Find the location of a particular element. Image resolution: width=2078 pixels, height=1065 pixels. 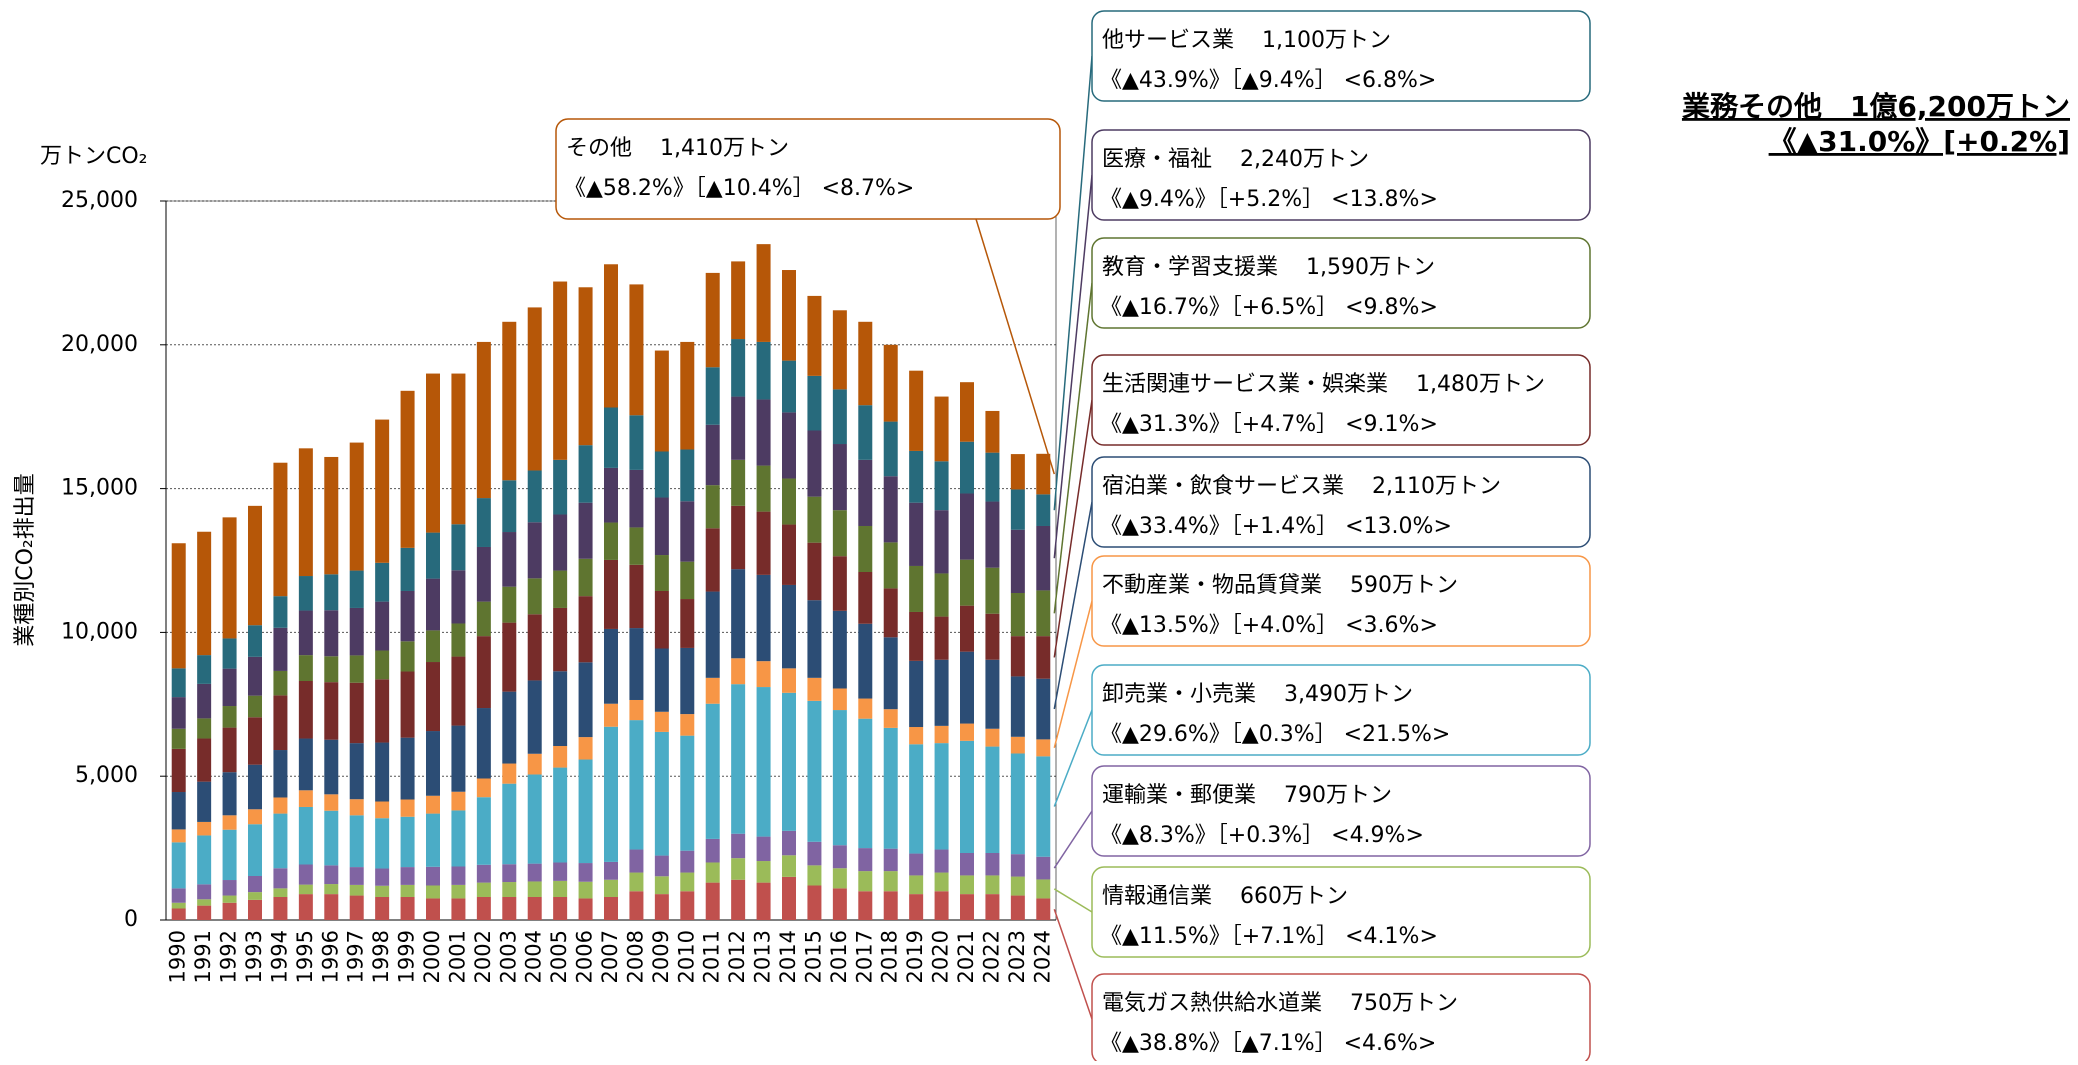

chart-subtitle: 《▲31.0%》[+0.2%] is located at coordinates (1919, 141).